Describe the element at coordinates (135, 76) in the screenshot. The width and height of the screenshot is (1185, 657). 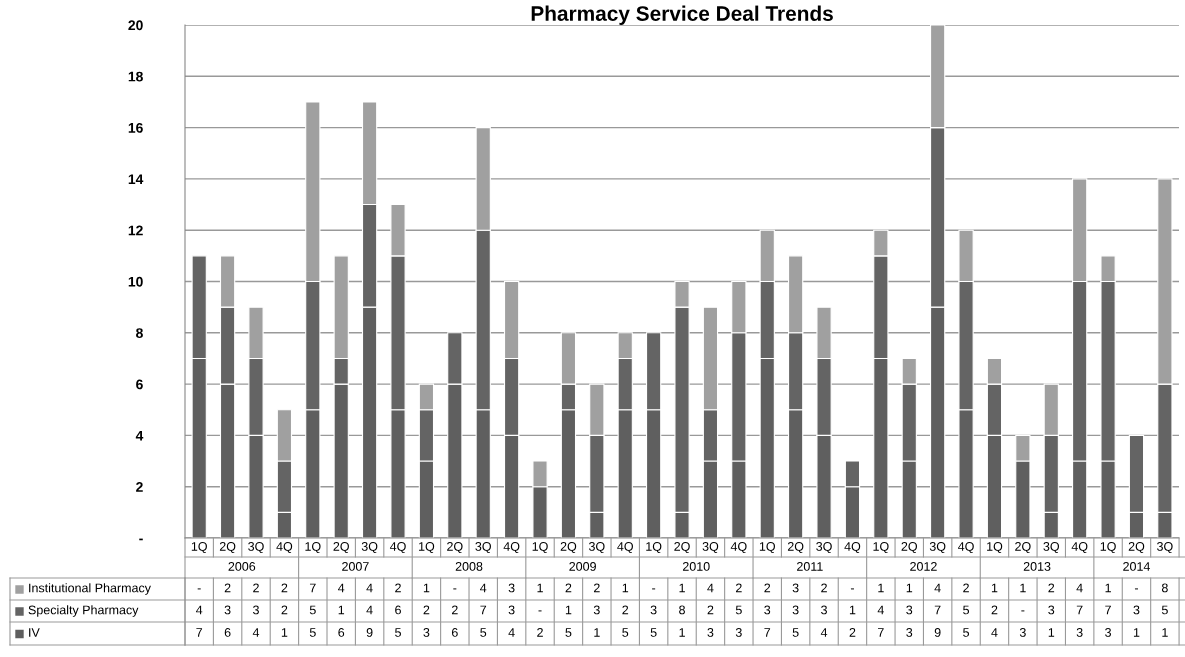
I see `y-tick-label: 18` at that location.